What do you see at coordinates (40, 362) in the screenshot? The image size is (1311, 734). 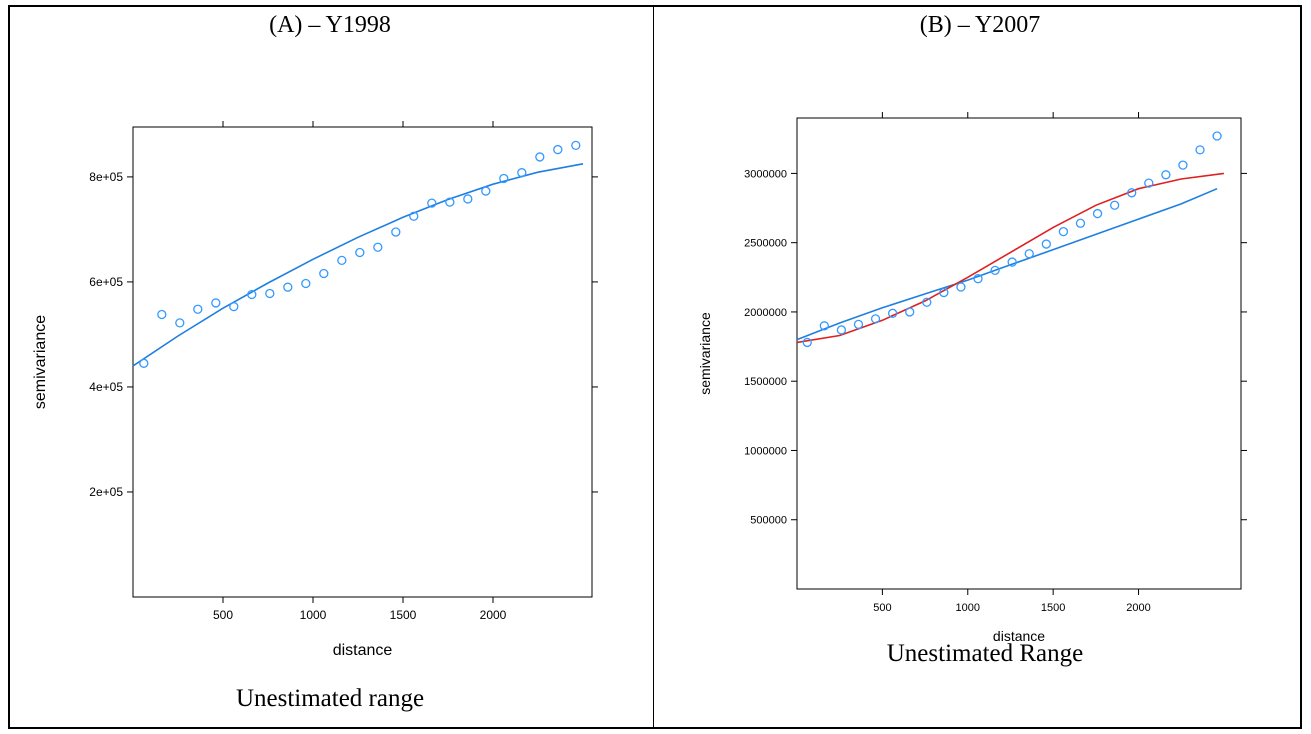 I see `a-y-axis-label: semivariance` at bounding box center [40, 362].